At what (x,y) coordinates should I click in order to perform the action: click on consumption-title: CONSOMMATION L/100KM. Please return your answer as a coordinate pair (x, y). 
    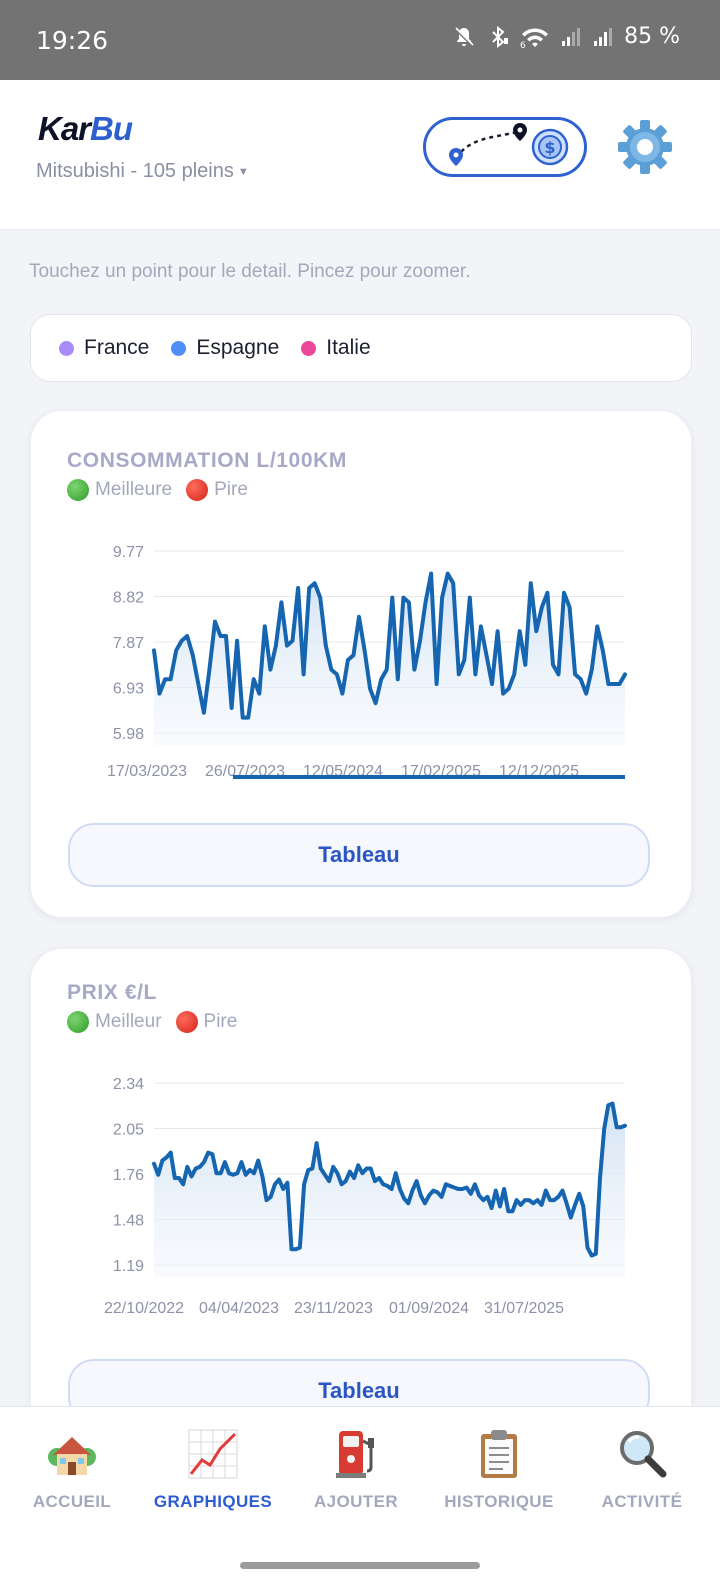
    Looking at the image, I should click on (207, 460).